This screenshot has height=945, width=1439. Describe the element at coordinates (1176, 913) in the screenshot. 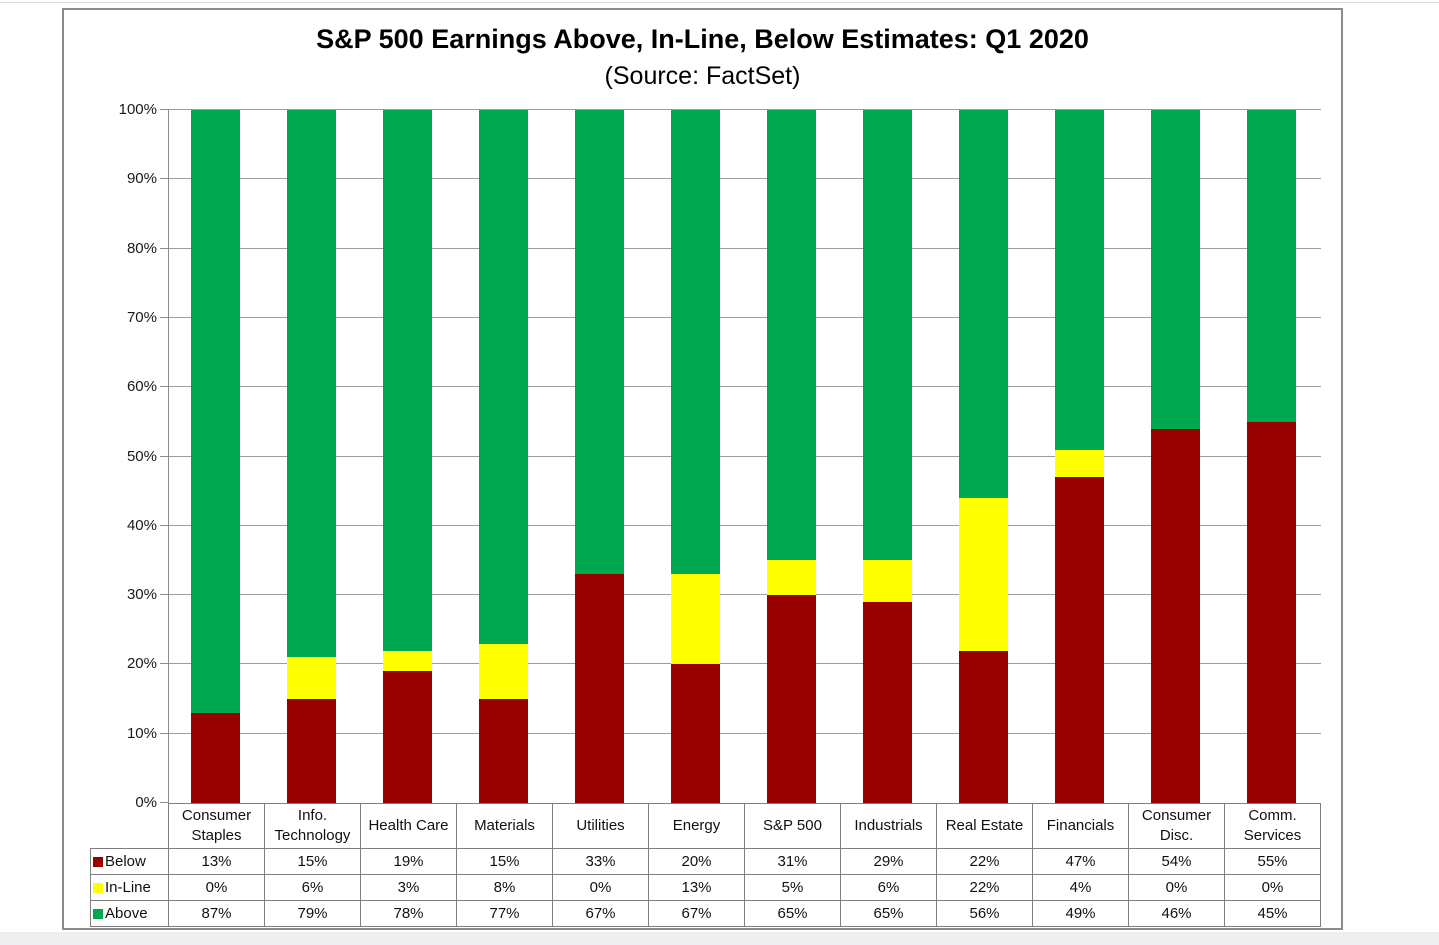

I see `table-value-cell: 46%` at that location.